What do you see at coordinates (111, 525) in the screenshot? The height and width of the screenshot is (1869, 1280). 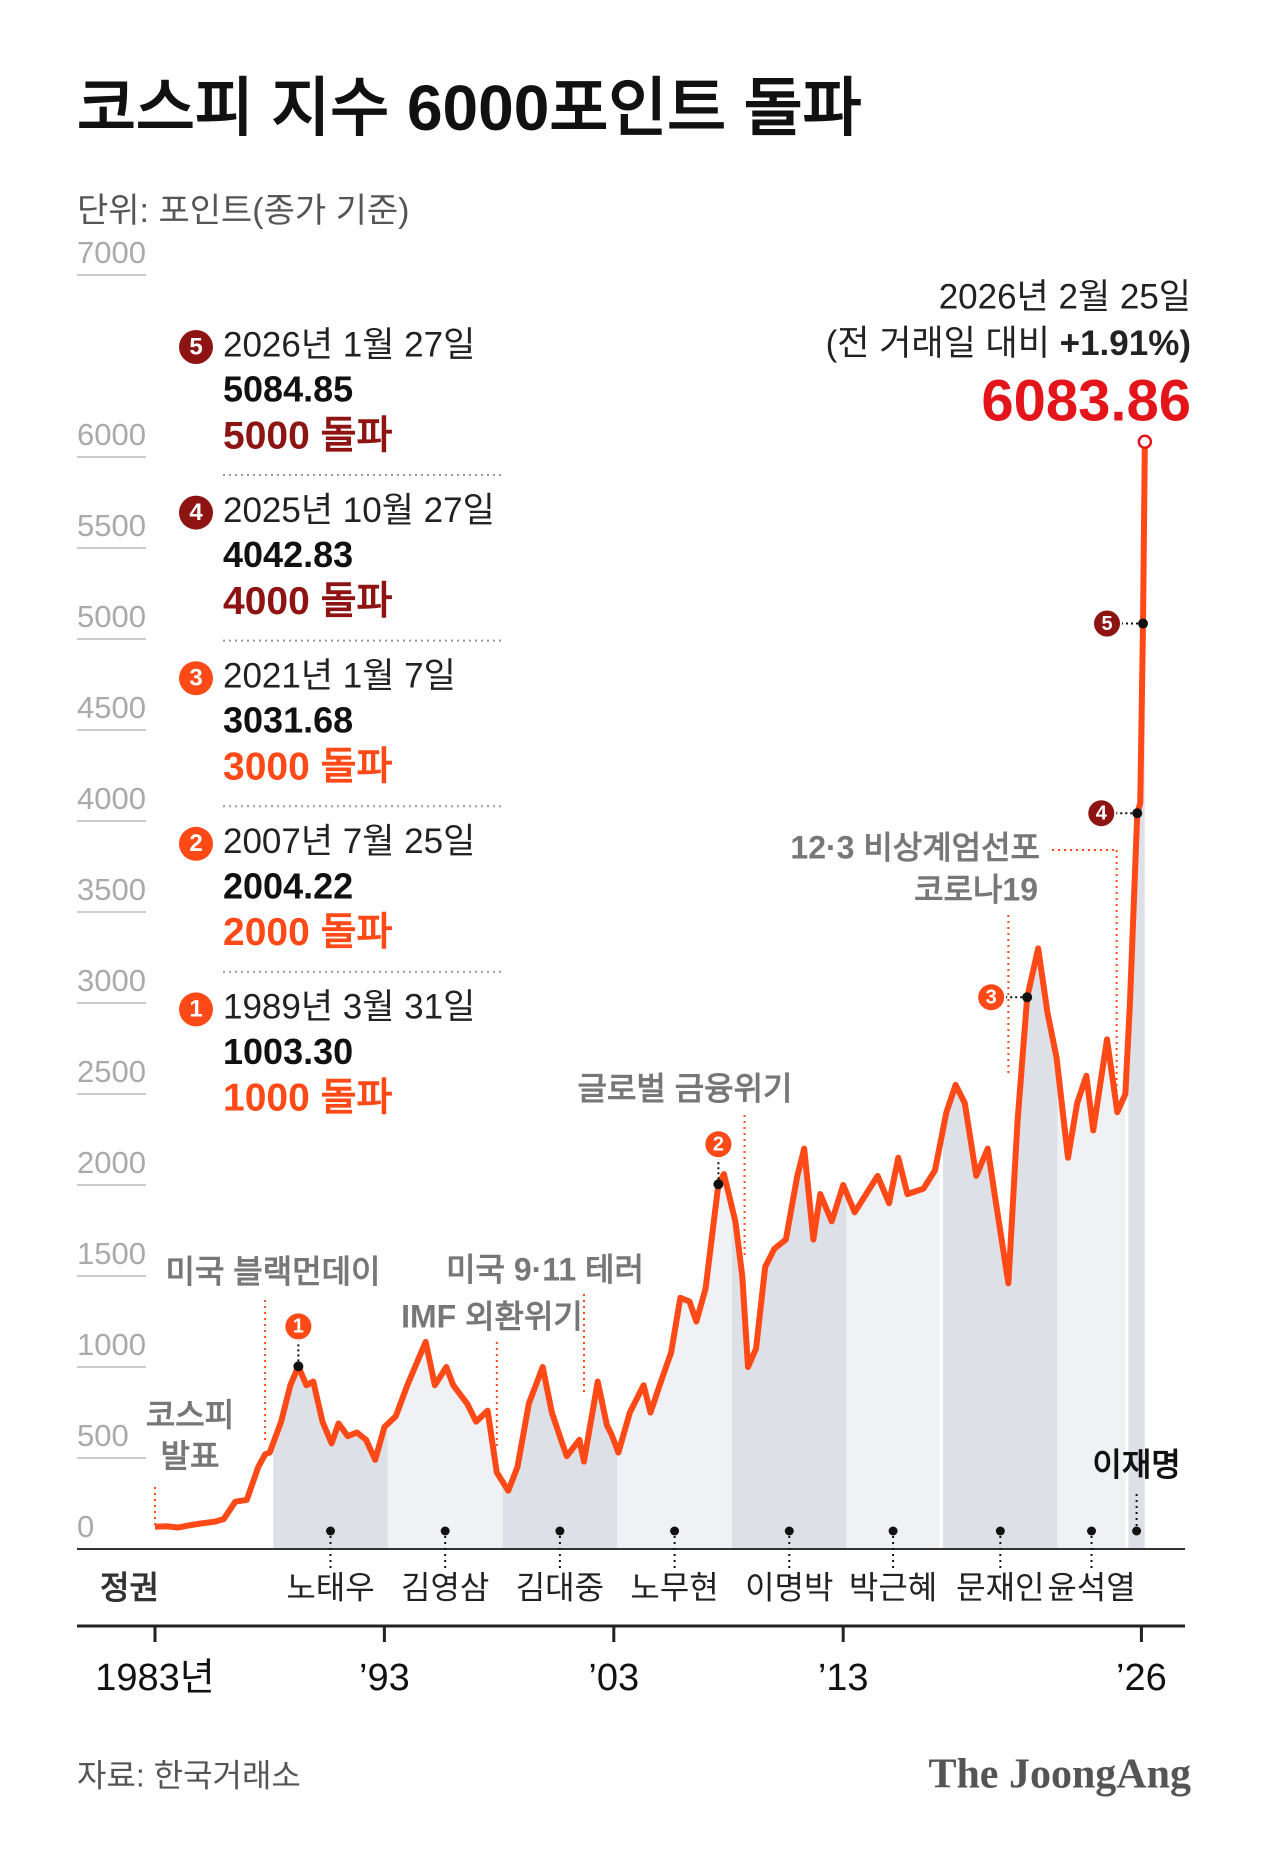 I see `y-tick-label: 5500` at bounding box center [111, 525].